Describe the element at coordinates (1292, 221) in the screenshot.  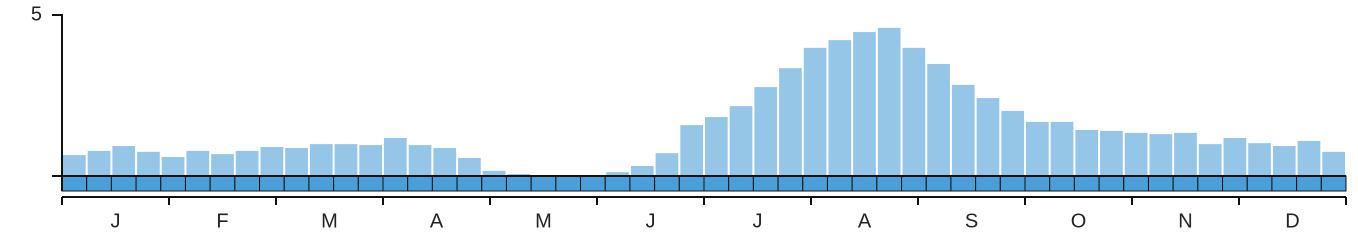
I see `x-tick-label: D` at that location.